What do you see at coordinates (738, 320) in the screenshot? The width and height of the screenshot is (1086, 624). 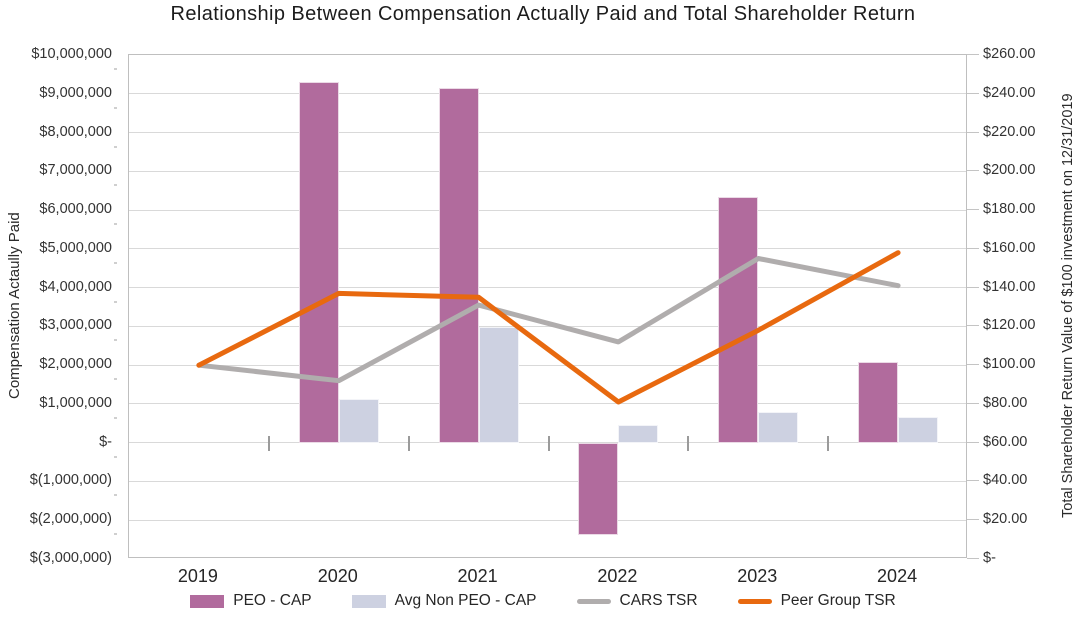 I see `bar-peo-cap-2023` at bounding box center [738, 320].